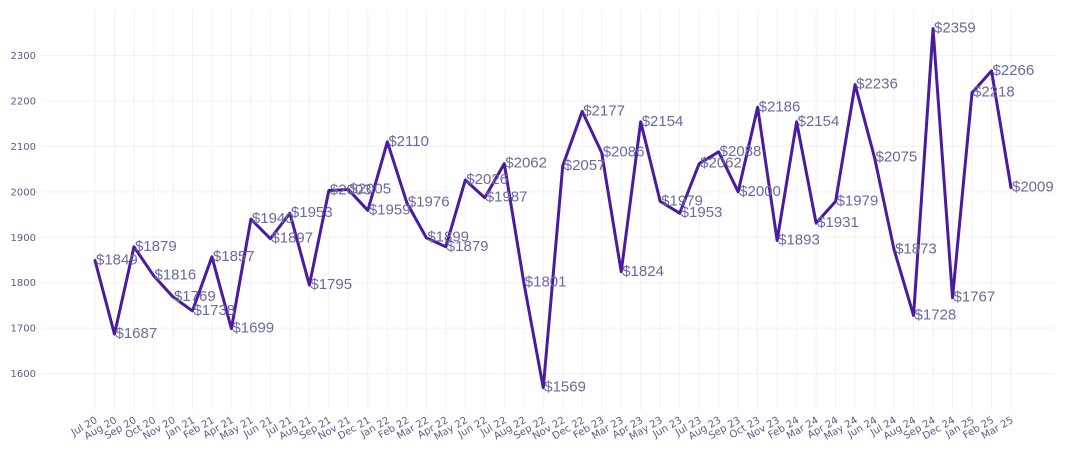  What do you see at coordinates (214, 310) in the screenshot?
I see `data-label: $1738` at bounding box center [214, 310].